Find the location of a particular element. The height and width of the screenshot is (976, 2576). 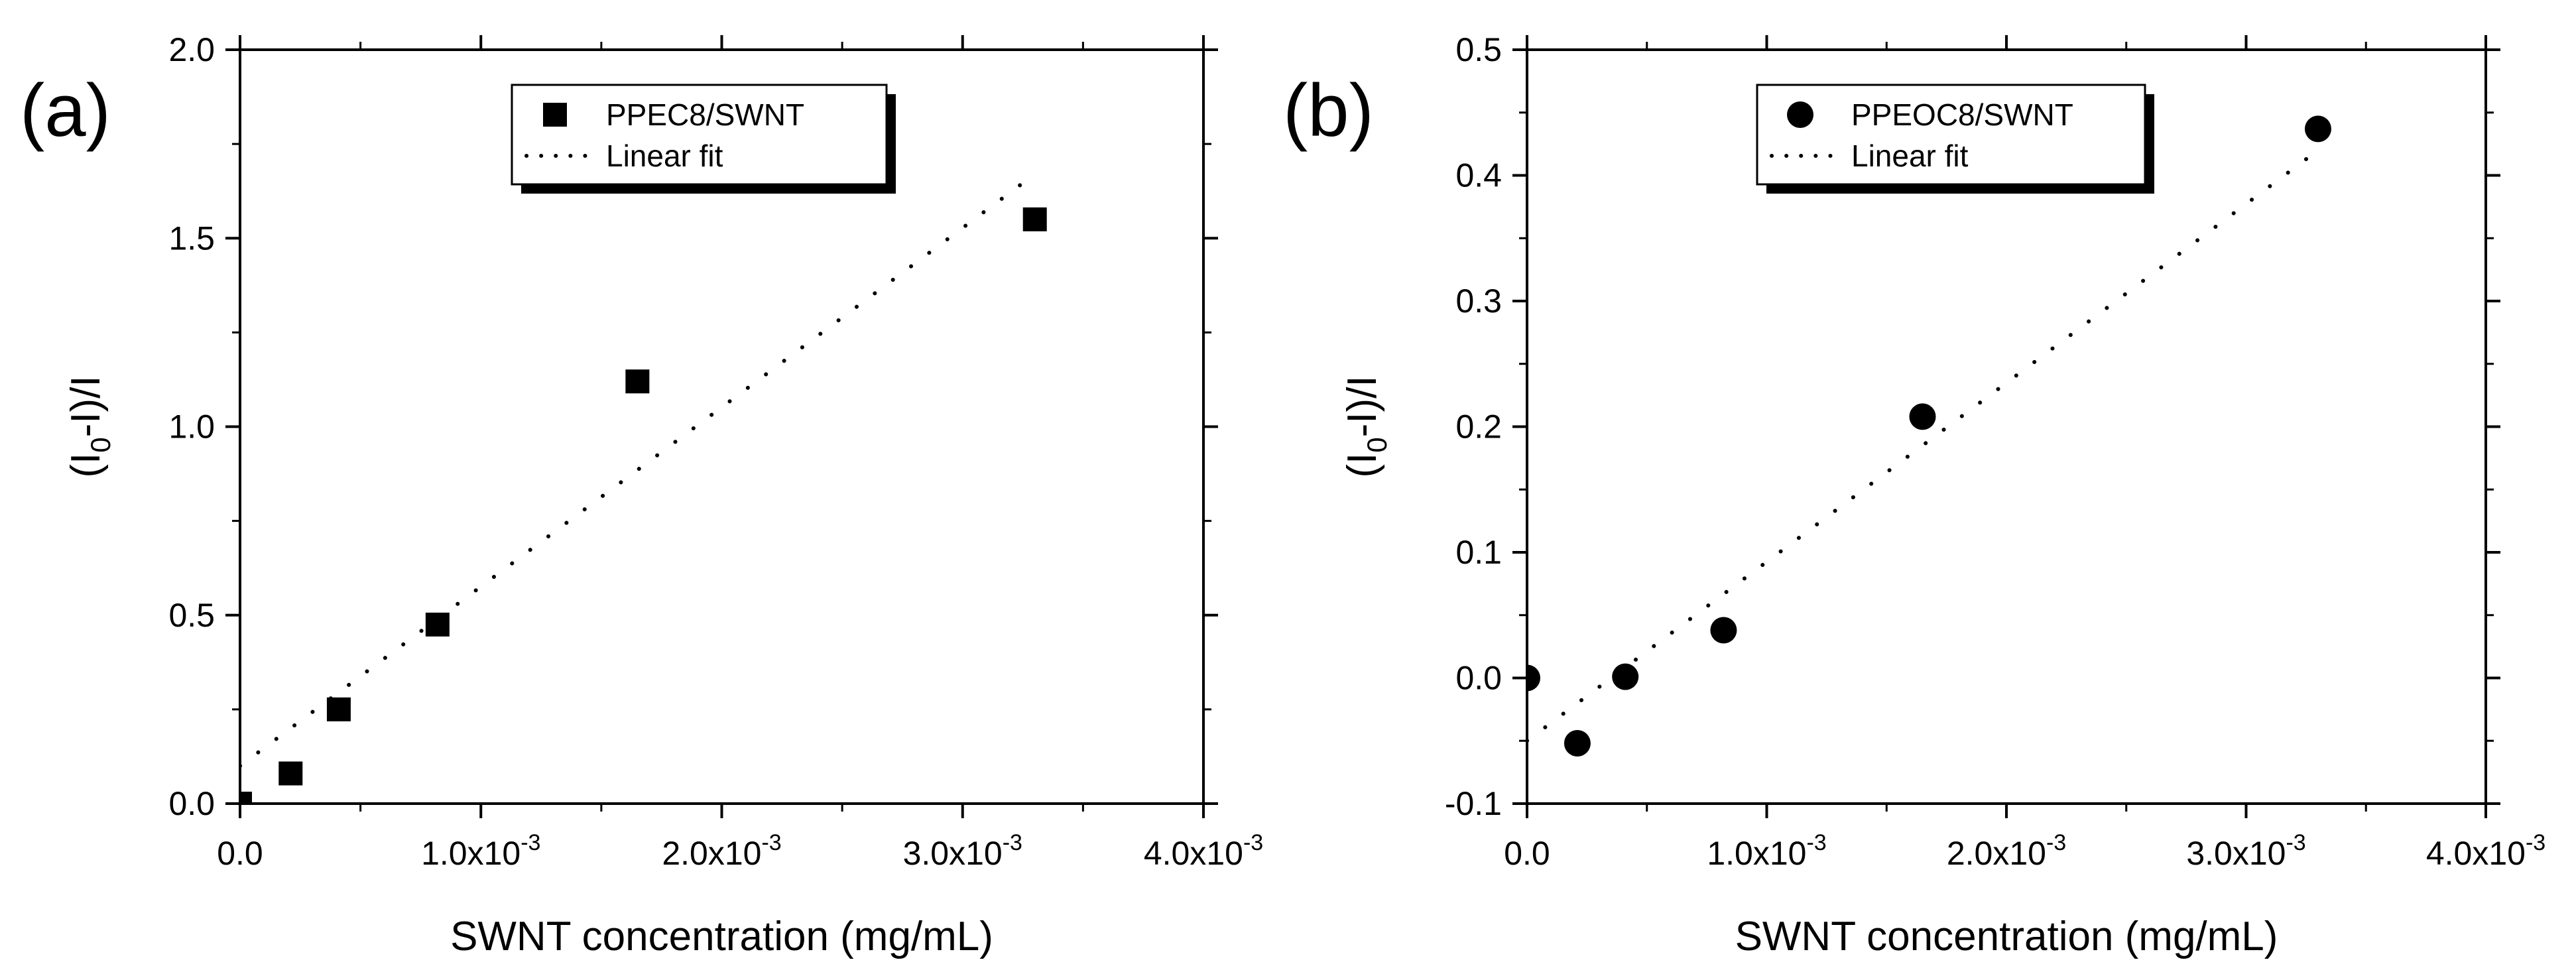

y-tick-label: 0.3 is located at coordinates (1479, 301).